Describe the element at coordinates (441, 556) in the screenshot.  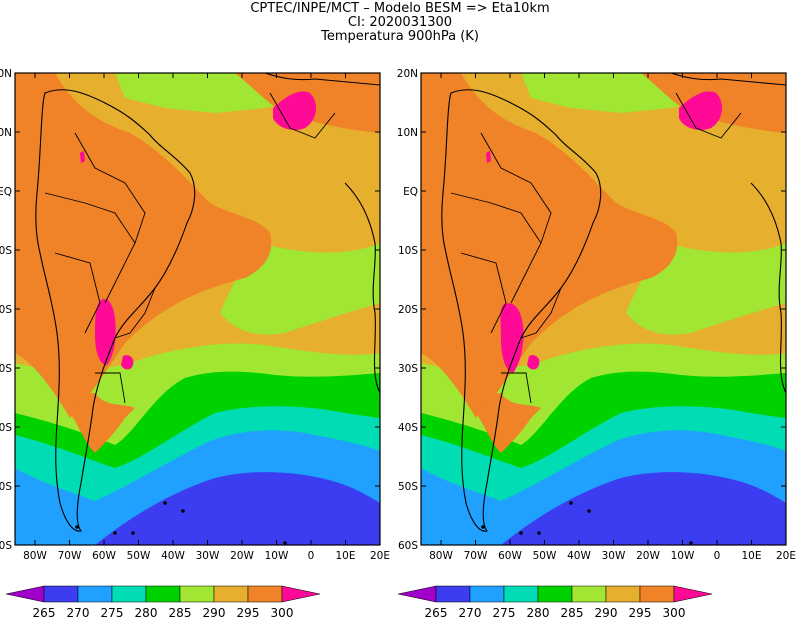
I see `lon-label: 80W` at that location.